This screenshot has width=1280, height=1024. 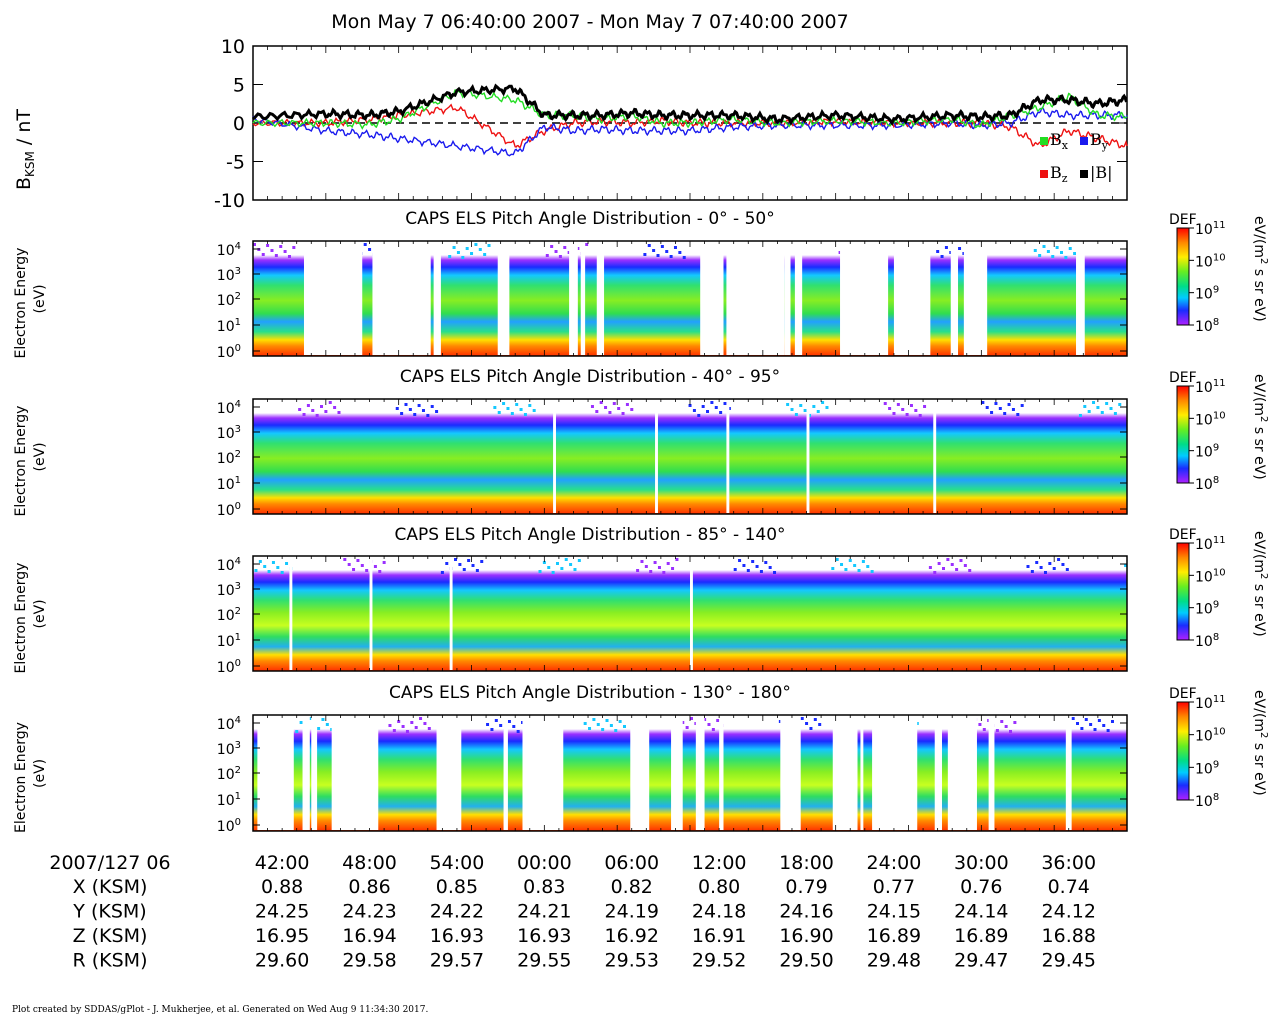 I want to click on energy-axis-label: Electron Energy, so click(x=21, y=618).